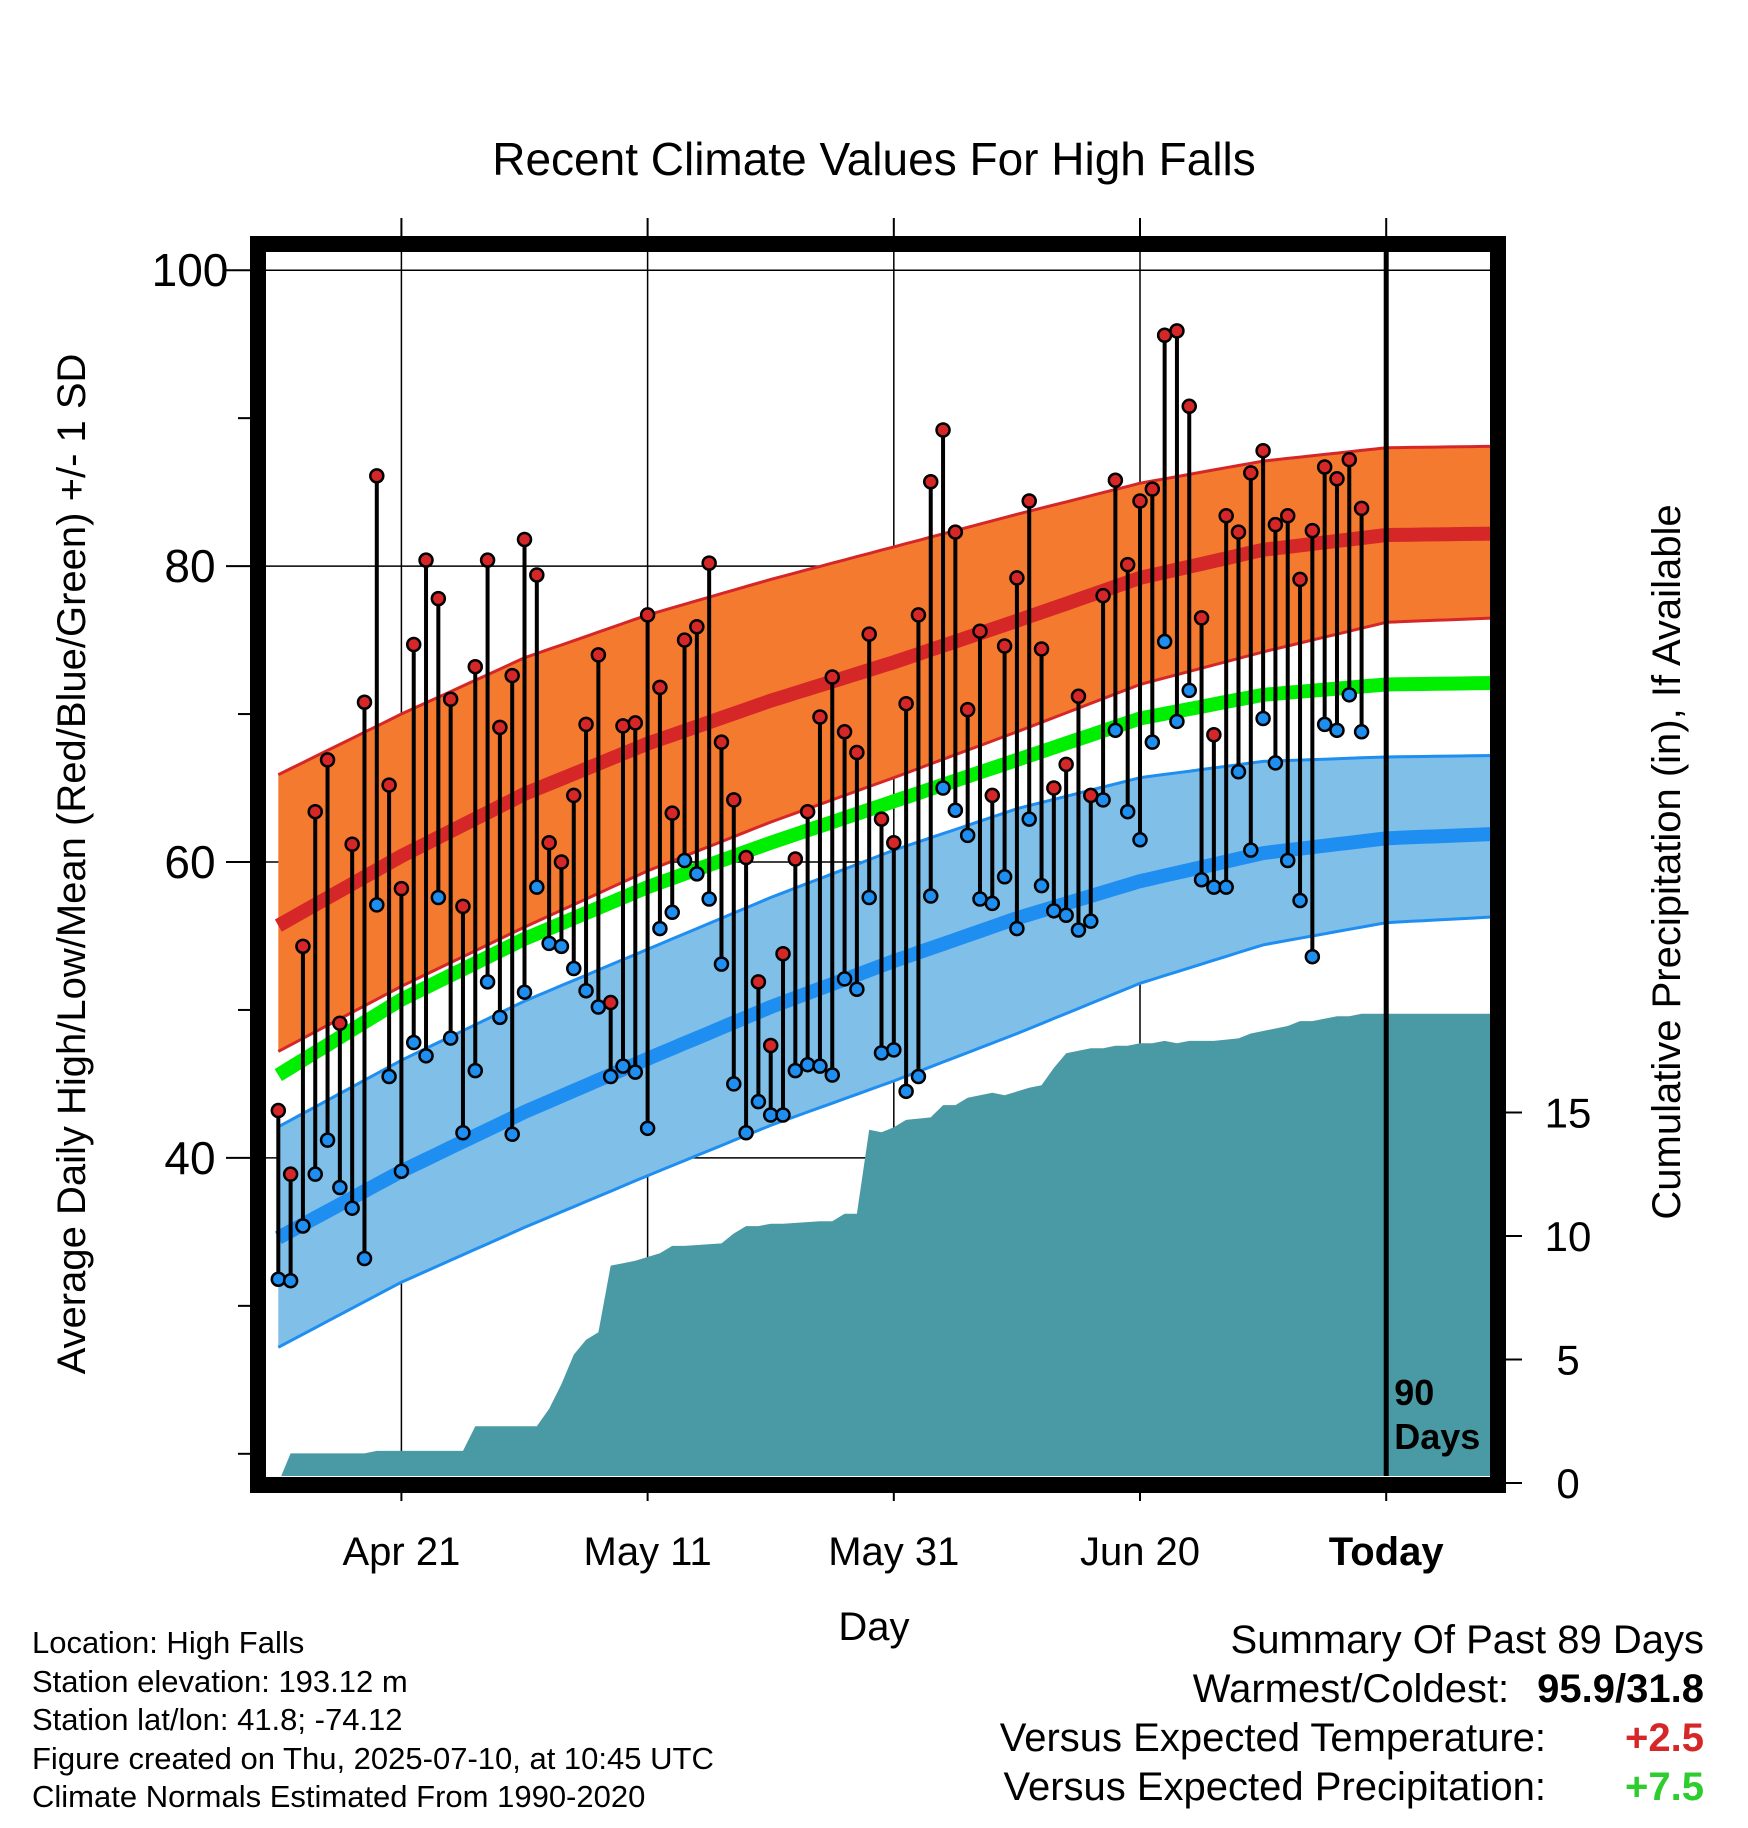 The height and width of the screenshot is (1828, 1748). I want to click on precip-value: +7.5, so click(1664, 1787).